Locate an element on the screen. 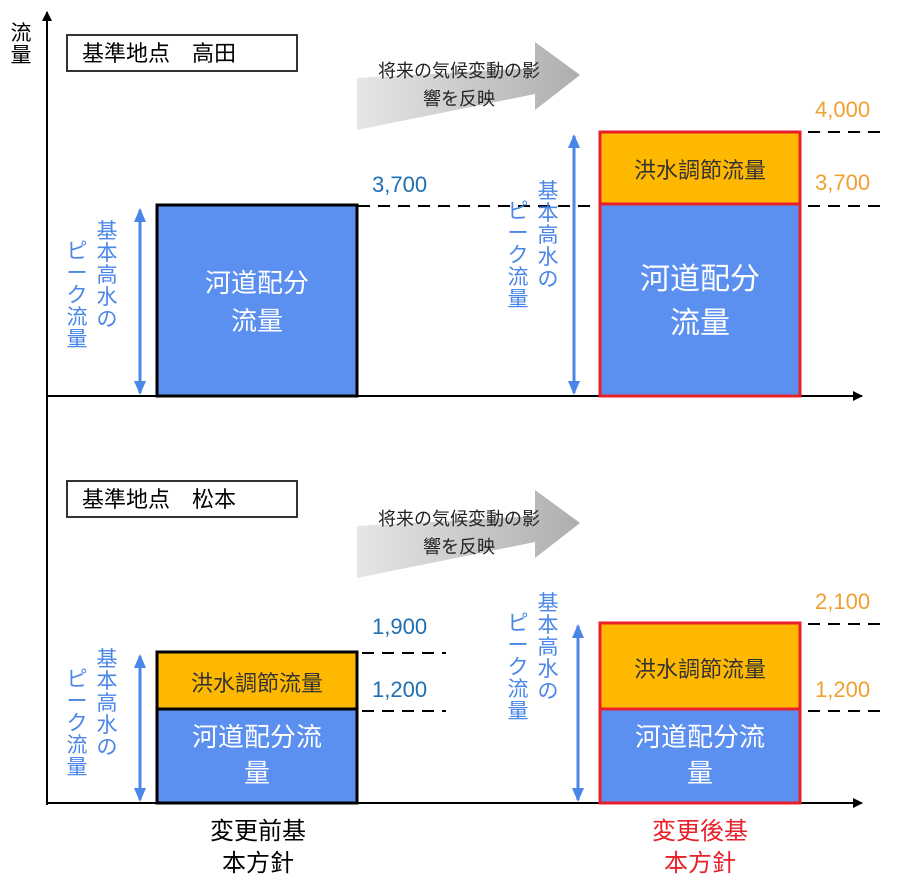 The width and height of the screenshot is (910, 882). arrow-text-bottom: 将来の気候変動の影響を反映 is located at coordinates (459, 533).